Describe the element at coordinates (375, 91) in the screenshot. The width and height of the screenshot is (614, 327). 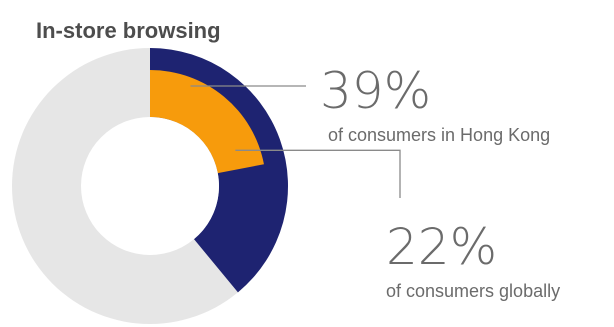
I see `ring-outer-value-label: 39%` at that location.